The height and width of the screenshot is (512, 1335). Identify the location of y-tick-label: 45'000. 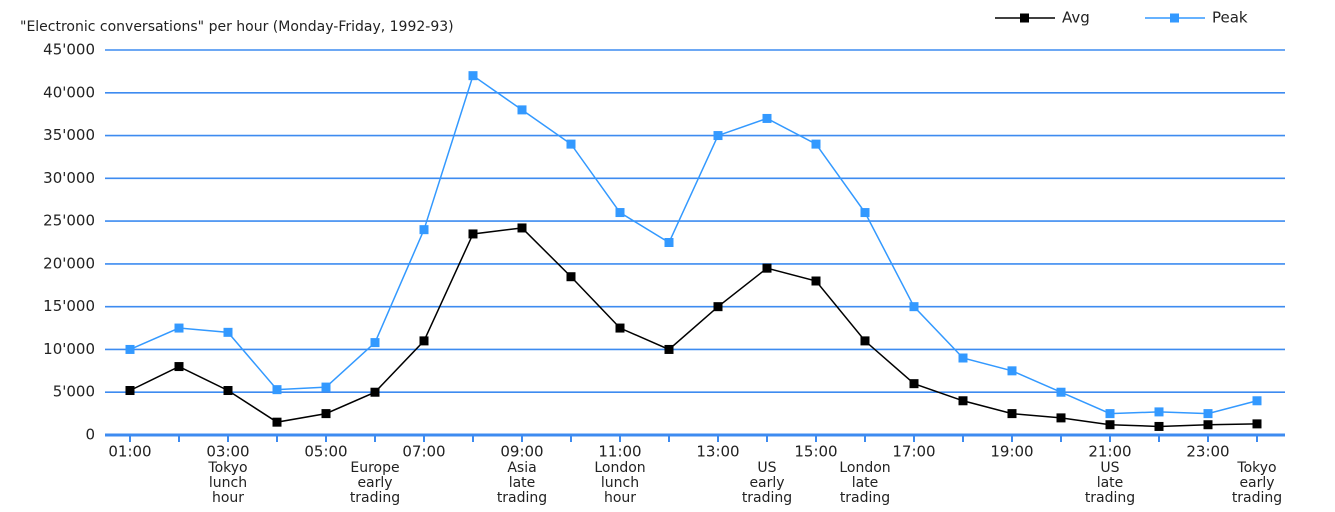
(69, 50).